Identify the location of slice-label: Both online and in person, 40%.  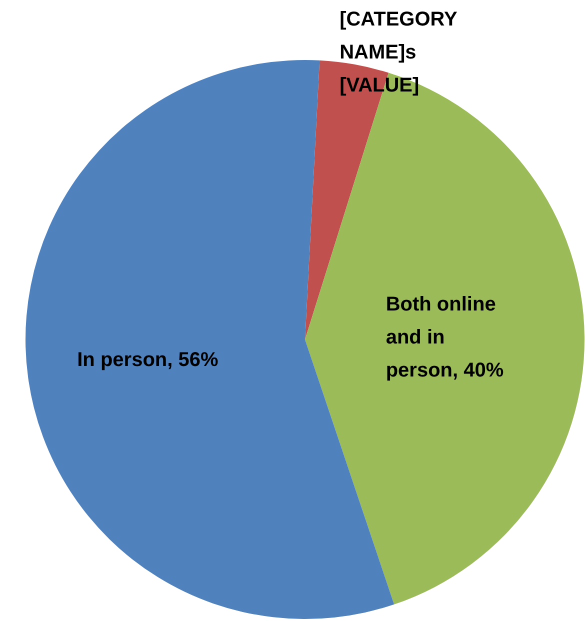
(445, 338).